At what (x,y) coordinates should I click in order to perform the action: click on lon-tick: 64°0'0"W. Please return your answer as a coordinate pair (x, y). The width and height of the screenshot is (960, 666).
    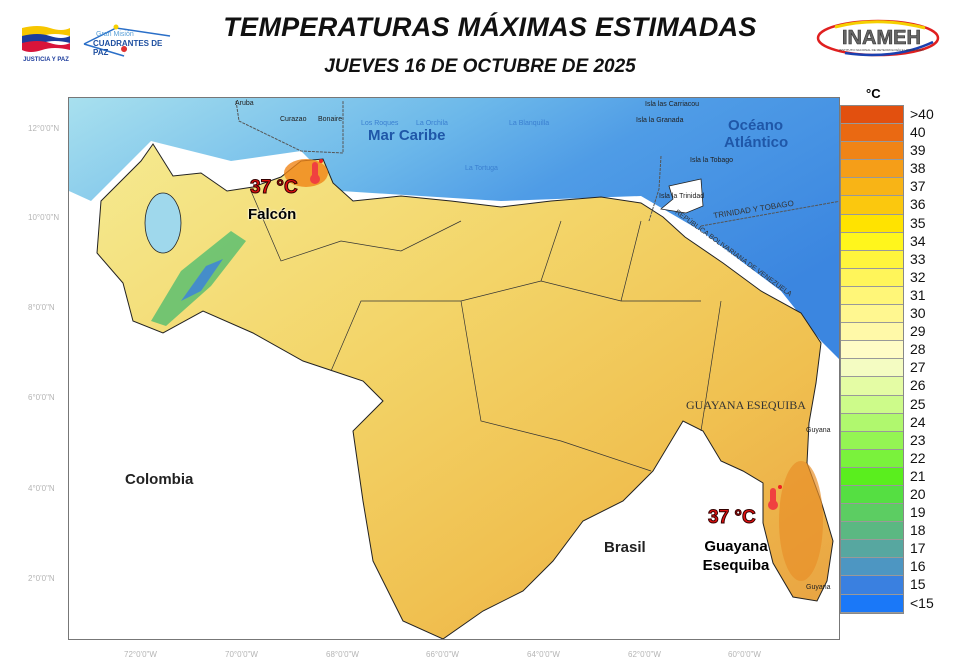
    Looking at the image, I should click on (543, 654).